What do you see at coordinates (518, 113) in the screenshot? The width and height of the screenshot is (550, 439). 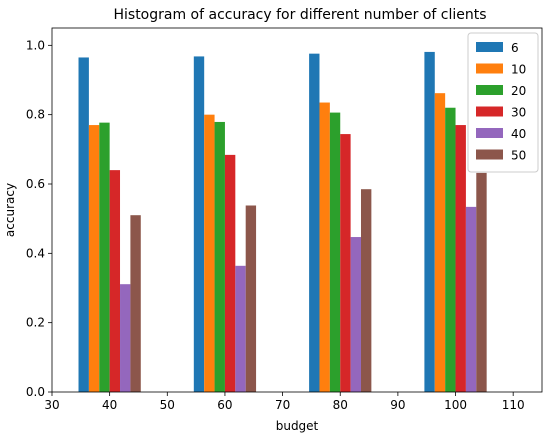 I see `legend-label-30: 30` at bounding box center [518, 113].